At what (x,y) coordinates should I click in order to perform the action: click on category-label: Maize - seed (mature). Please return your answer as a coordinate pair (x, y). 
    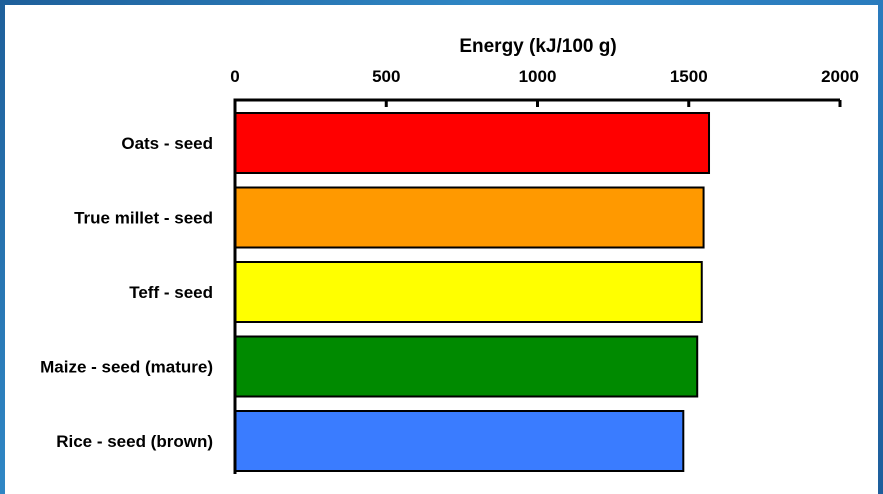
    Looking at the image, I should click on (126, 367).